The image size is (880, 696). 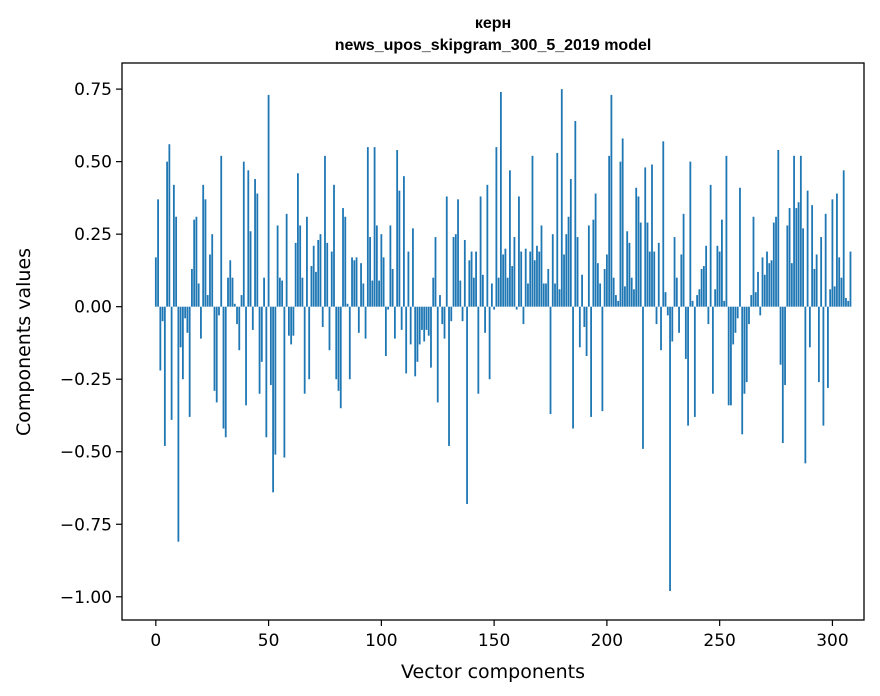 What do you see at coordinates (86, 380) in the screenshot?
I see `y-tick-label: −0.25` at bounding box center [86, 380].